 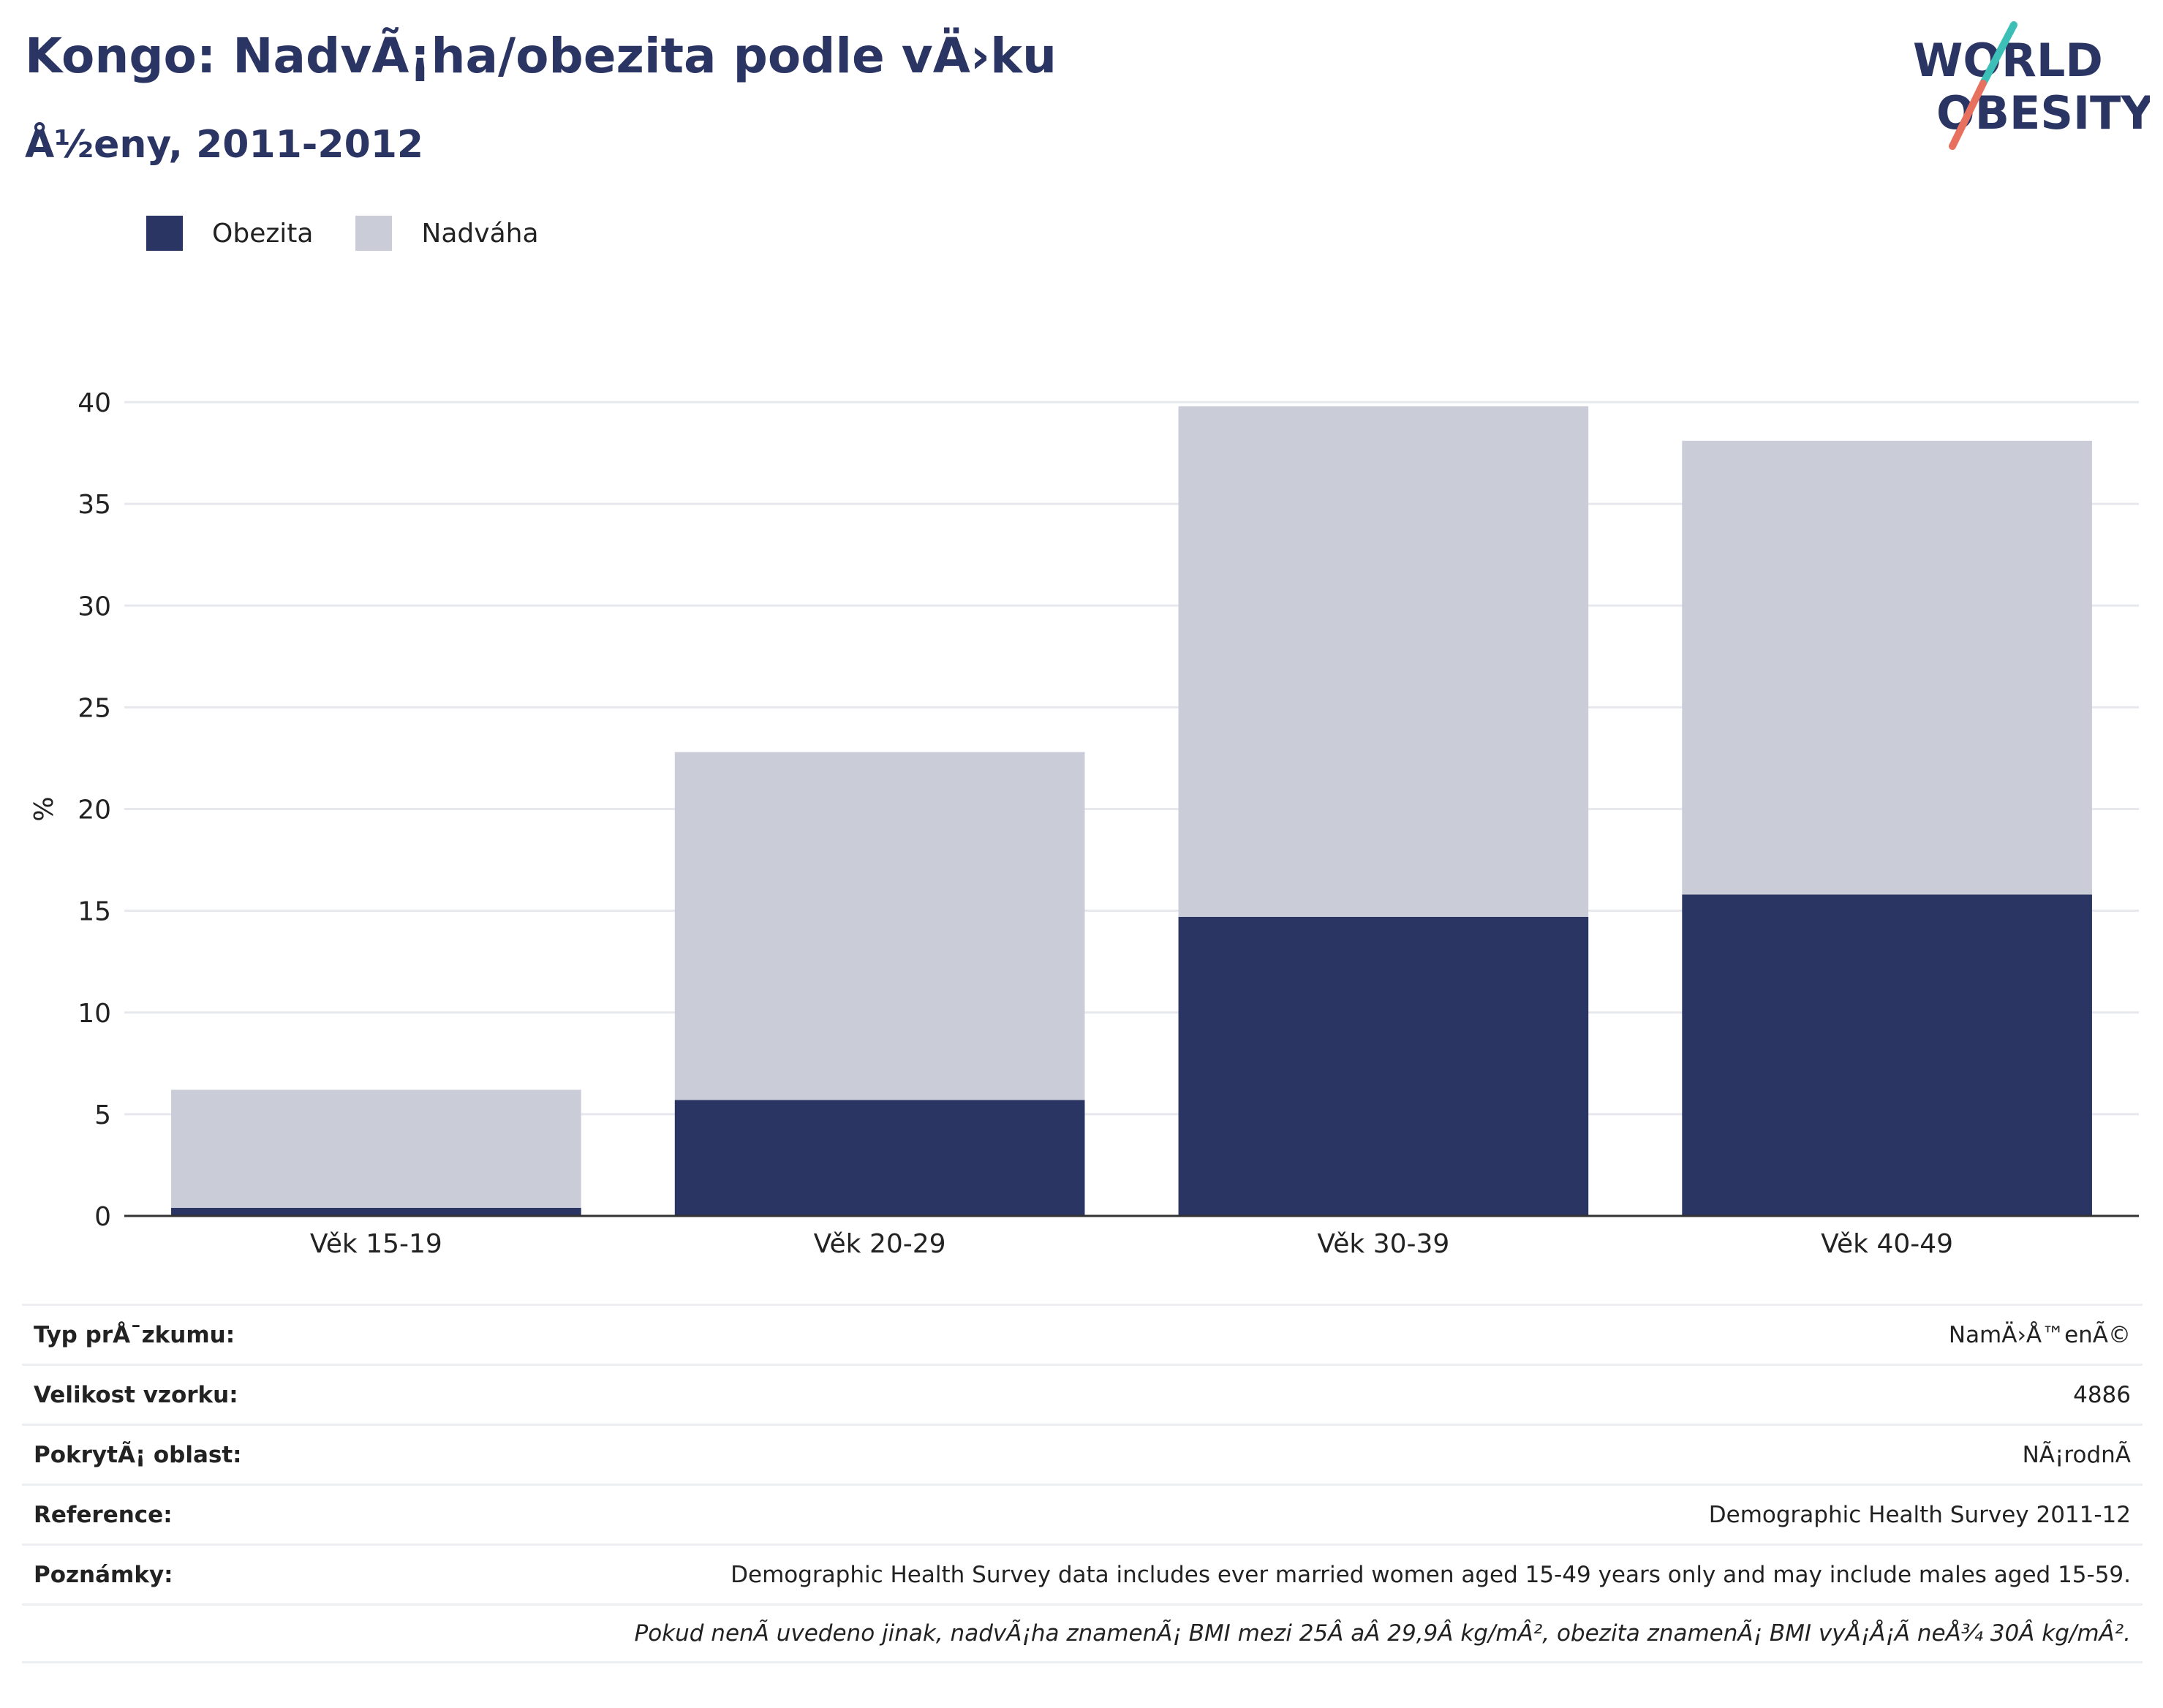 What do you see at coordinates (2102, 1394) in the screenshot?
I see `info-value: 4886` at bounding box center [2102, 1394].